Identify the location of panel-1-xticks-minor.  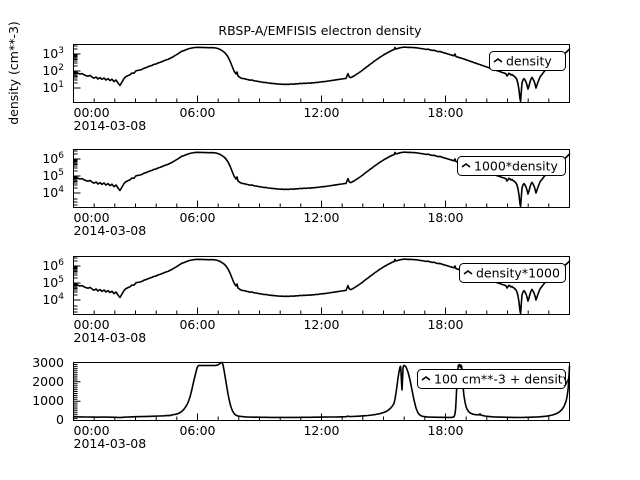
(321, 100).